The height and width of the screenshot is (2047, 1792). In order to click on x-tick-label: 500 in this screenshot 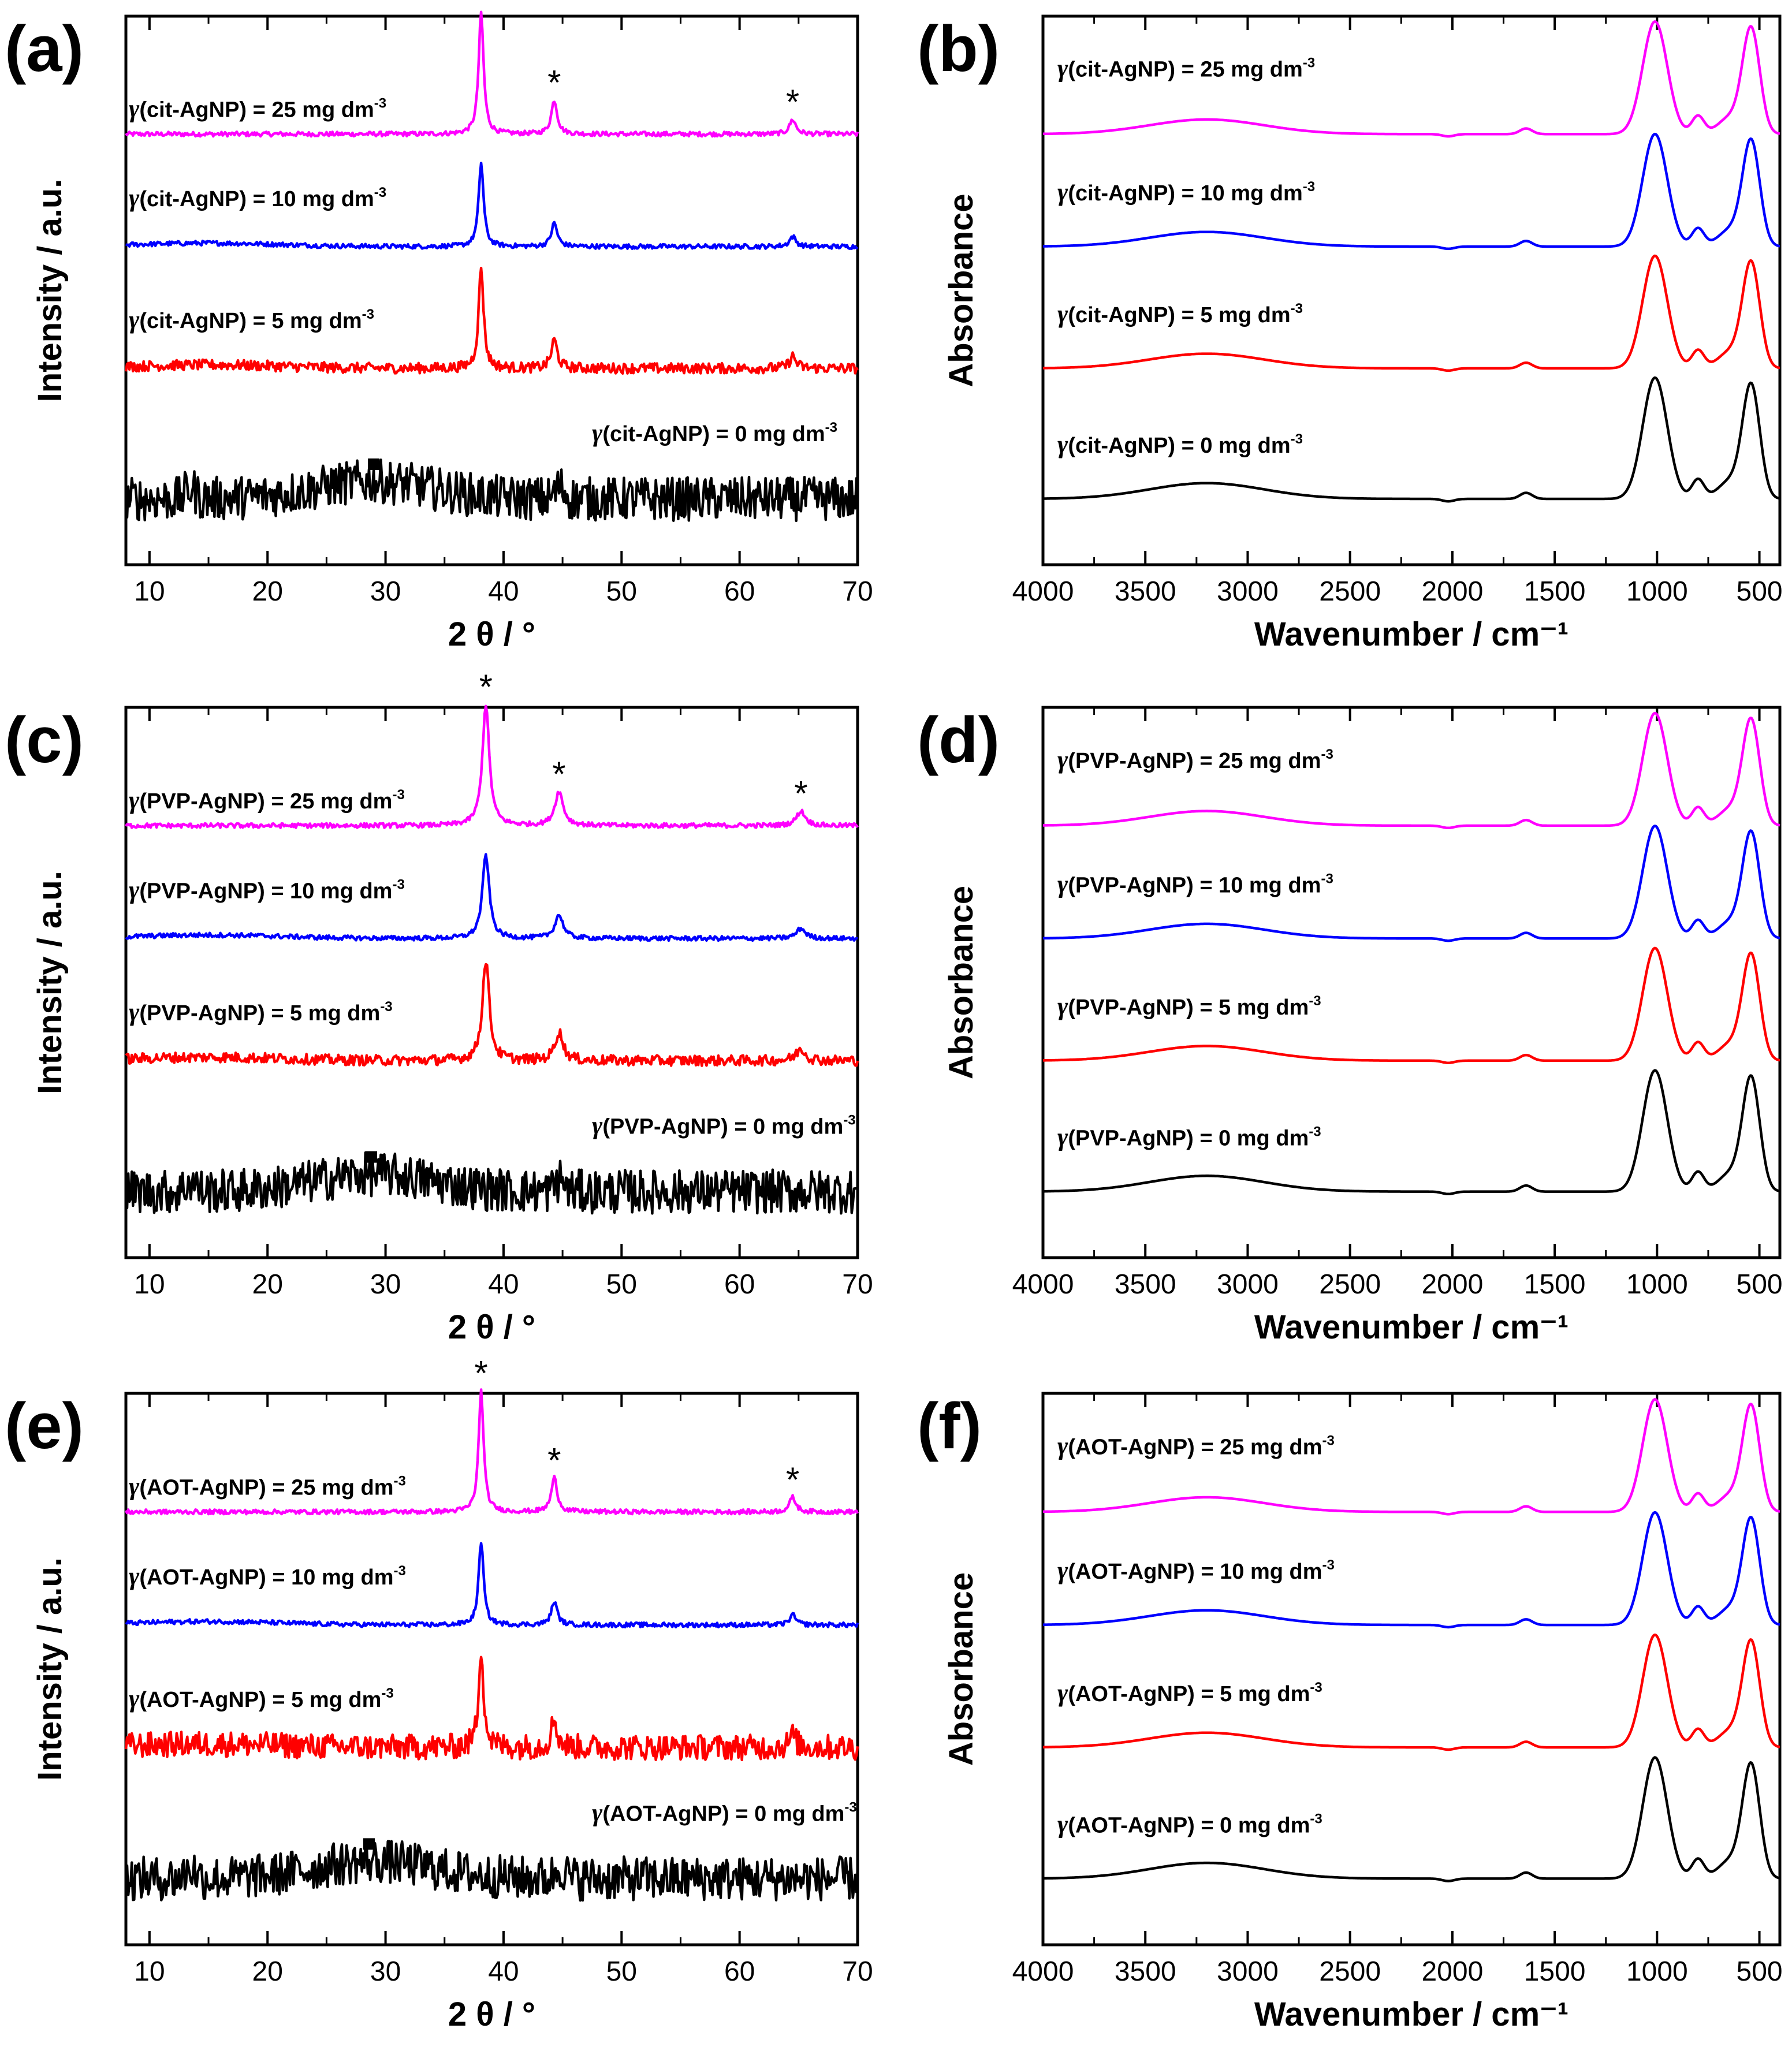, I will do `click(1760, 1284)`.